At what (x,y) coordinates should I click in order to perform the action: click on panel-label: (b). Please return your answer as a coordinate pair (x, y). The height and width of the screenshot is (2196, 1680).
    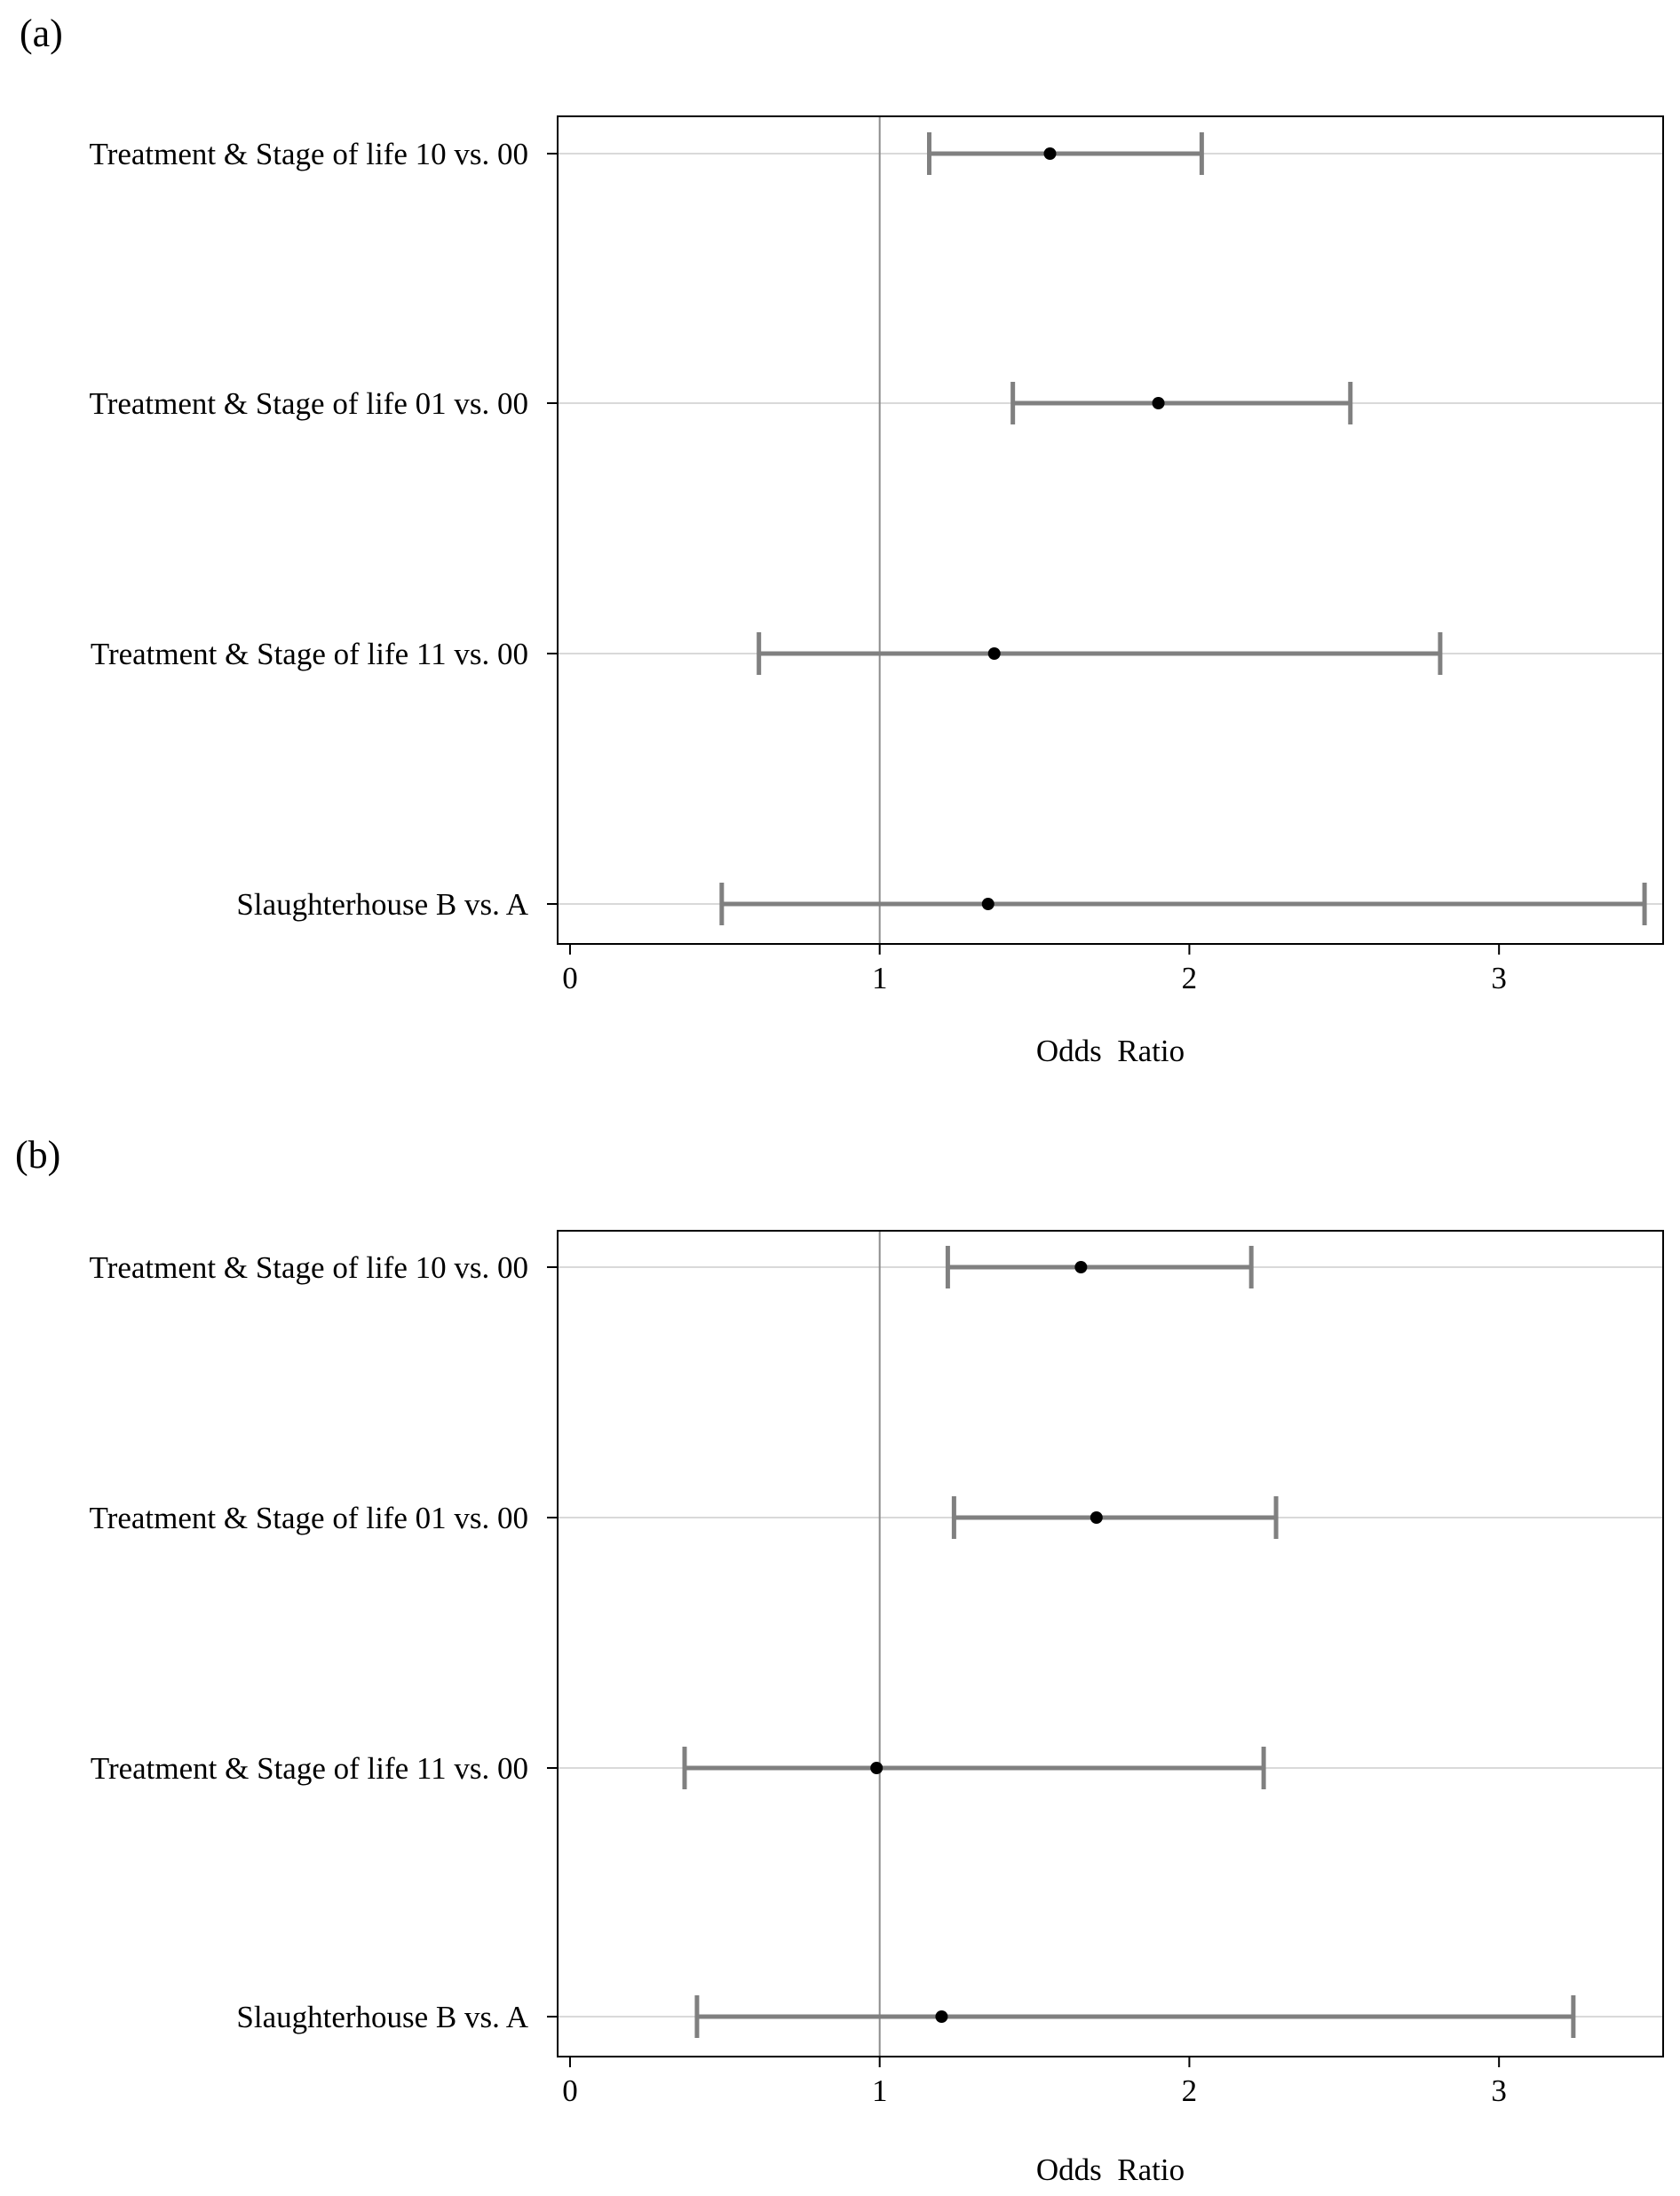
    Looking at the image, I should click on (37, 1155).